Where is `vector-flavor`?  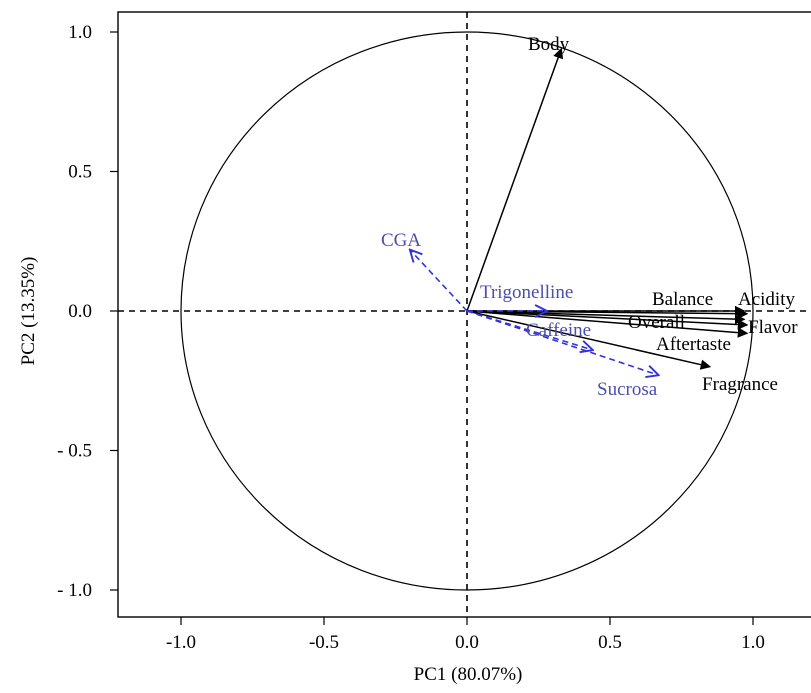 vector-flavor is located at coordinates (607, 320).